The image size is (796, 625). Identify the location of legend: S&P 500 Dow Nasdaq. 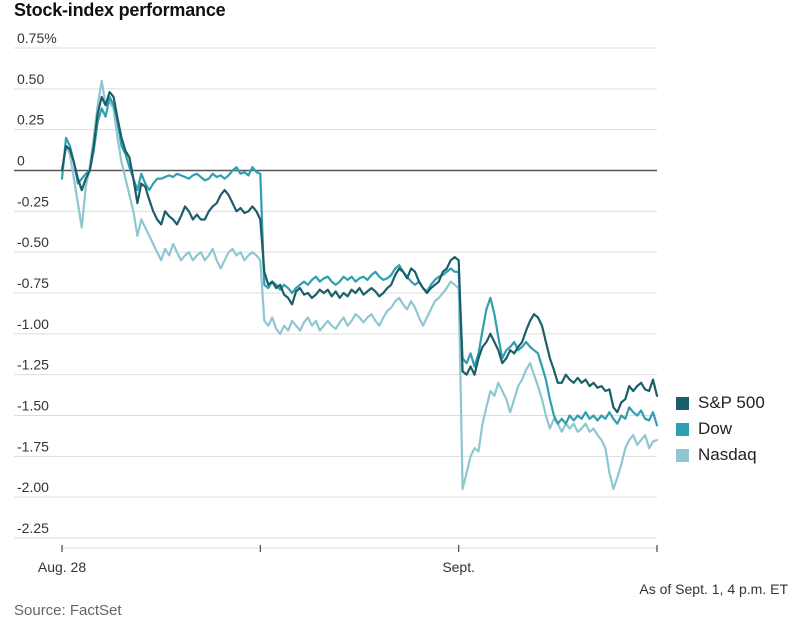
(720, 429).